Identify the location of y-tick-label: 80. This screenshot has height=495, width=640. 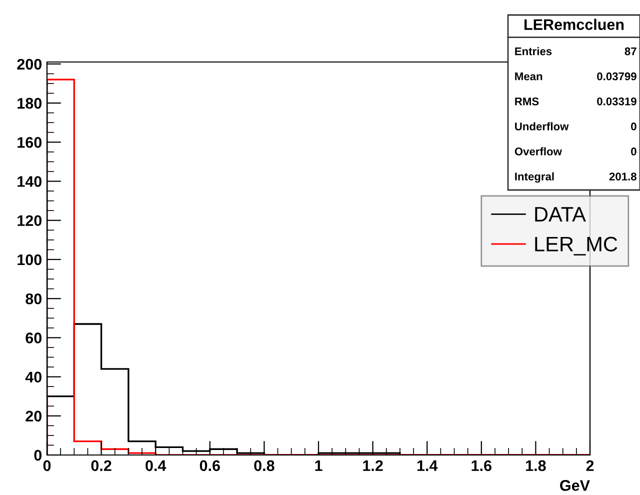
(34, 298).